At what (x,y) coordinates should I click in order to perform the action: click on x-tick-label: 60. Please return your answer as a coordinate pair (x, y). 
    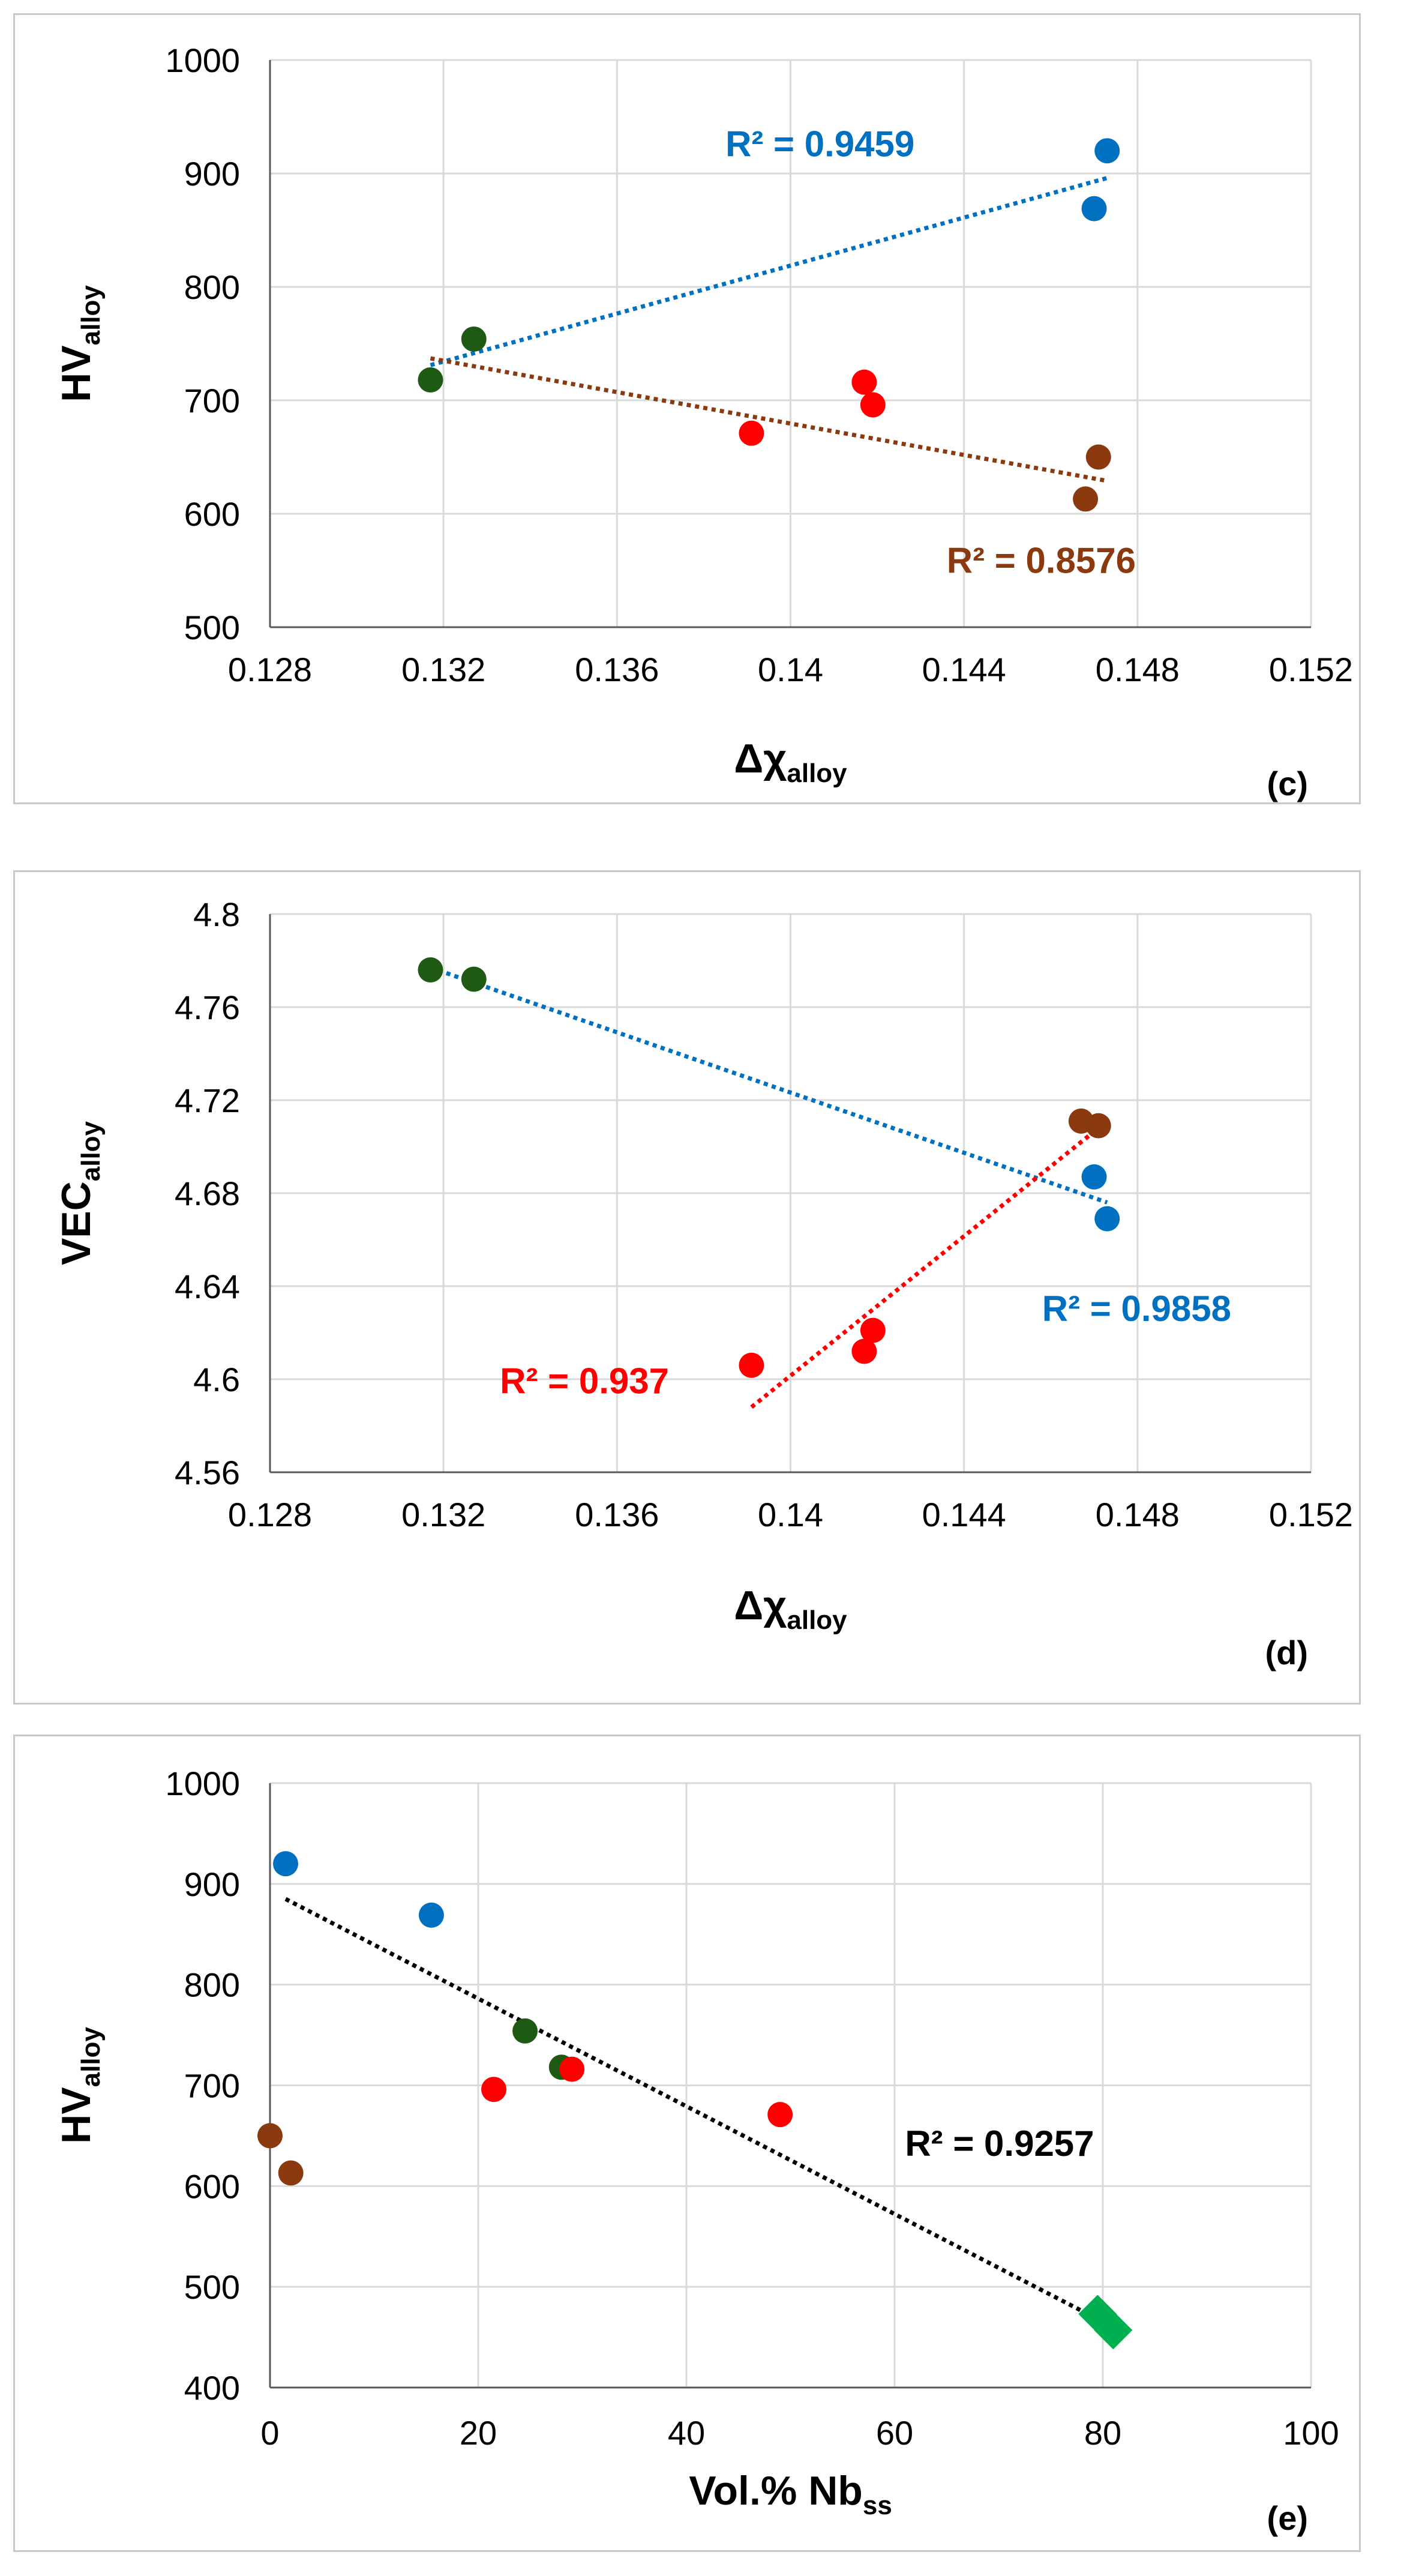
    Looking at the image, I should click on (895, 2433).